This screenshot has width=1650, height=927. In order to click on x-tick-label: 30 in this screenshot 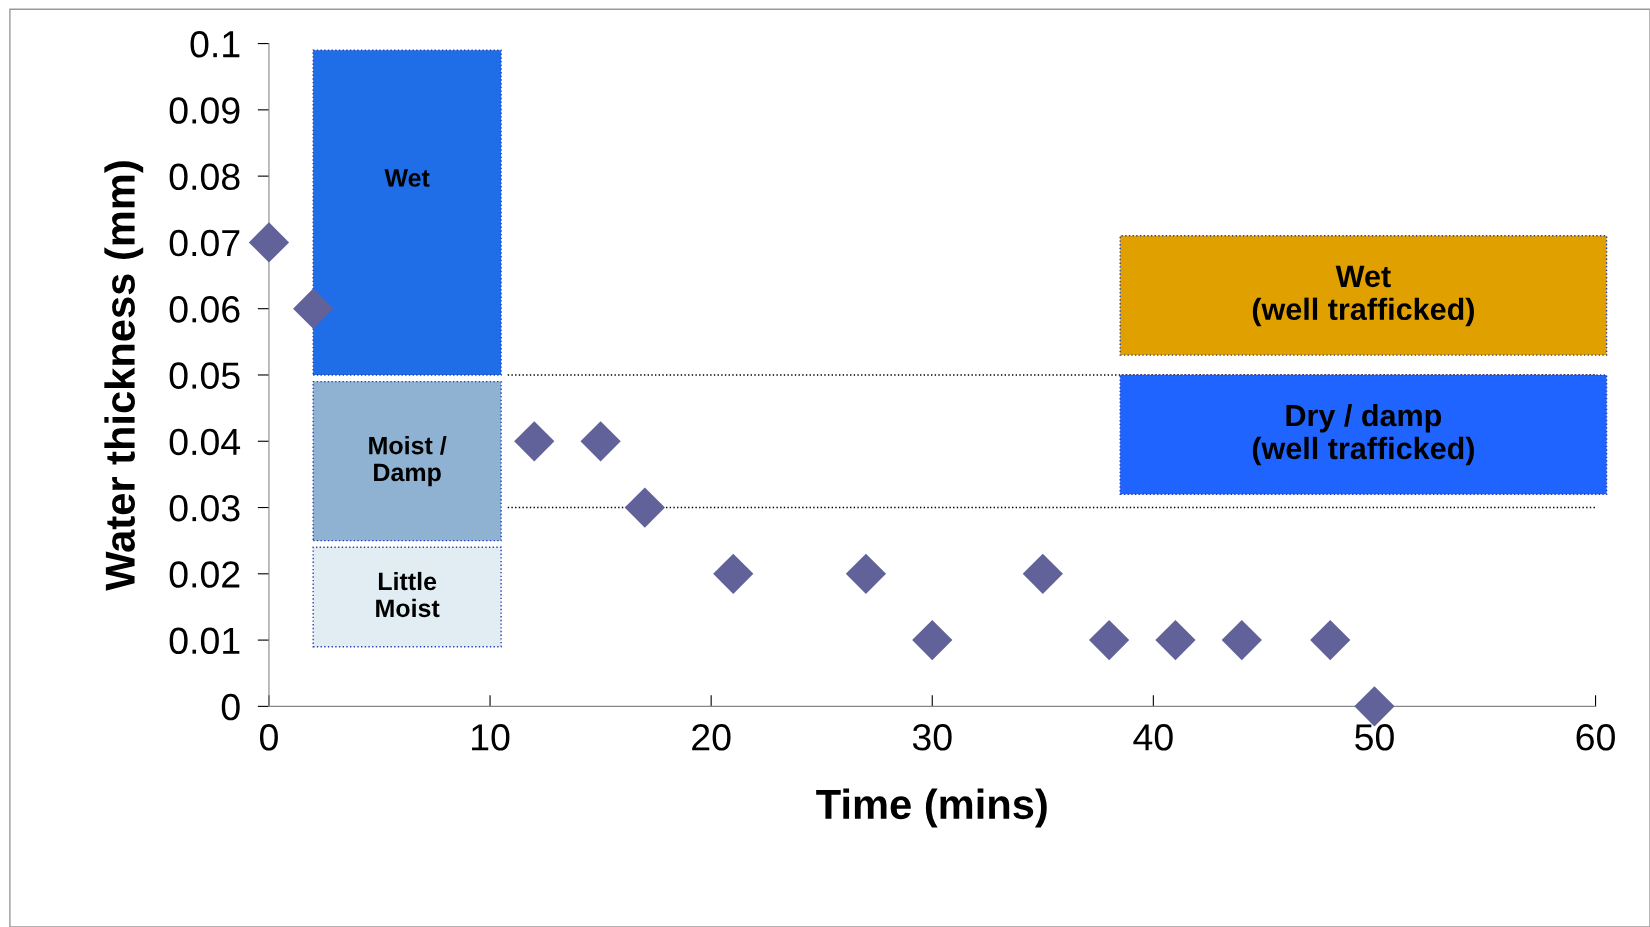, I will do `click(932, 737)`.